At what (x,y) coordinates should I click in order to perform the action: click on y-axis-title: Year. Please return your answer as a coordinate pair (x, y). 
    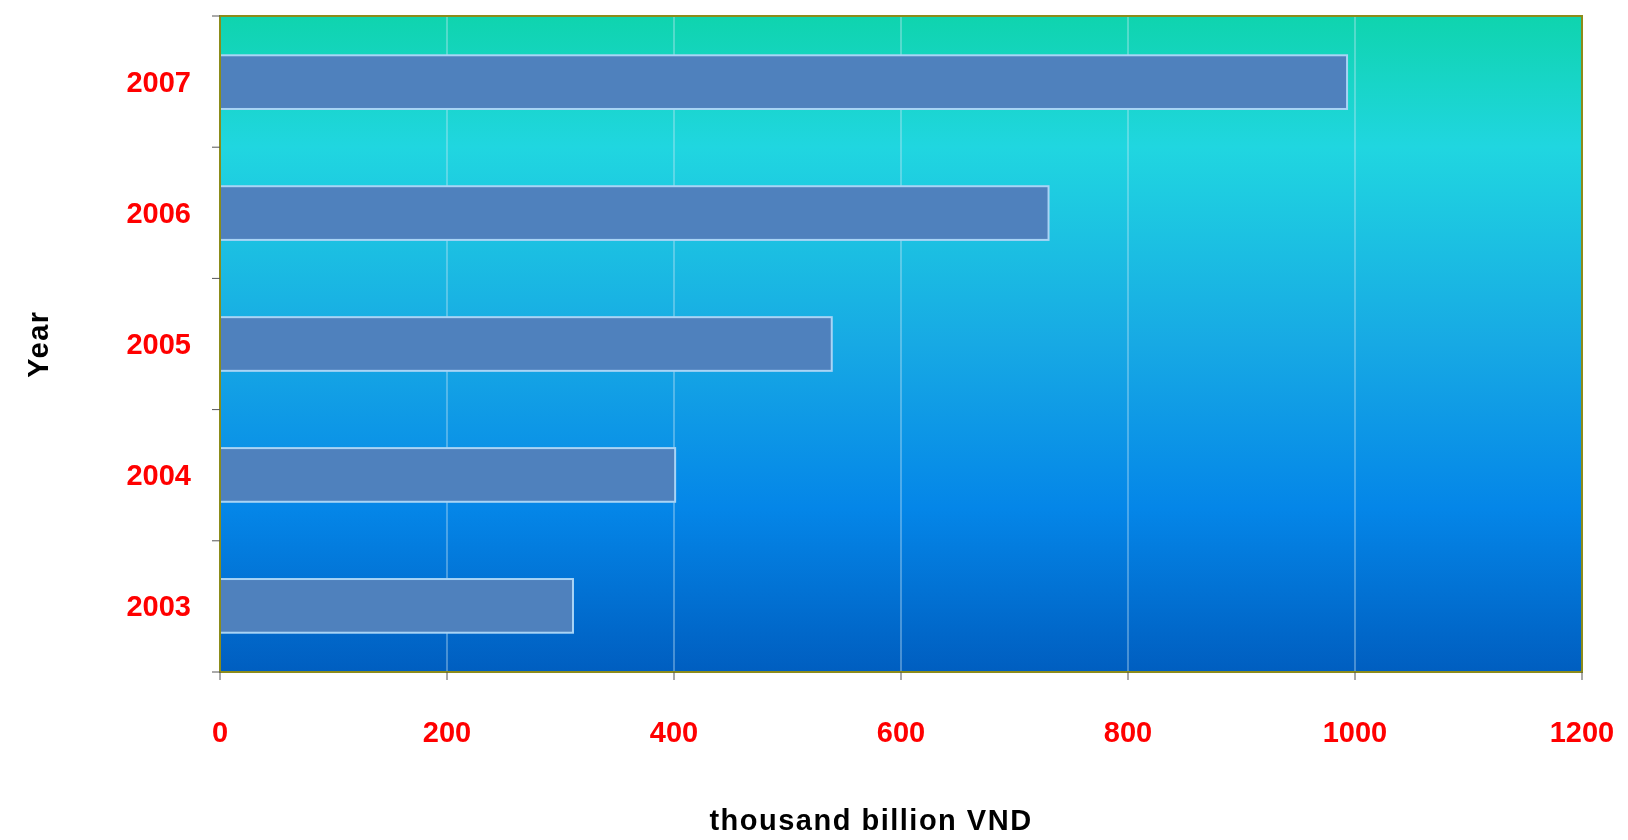
    Looking at the image, I should click on (38, 344).